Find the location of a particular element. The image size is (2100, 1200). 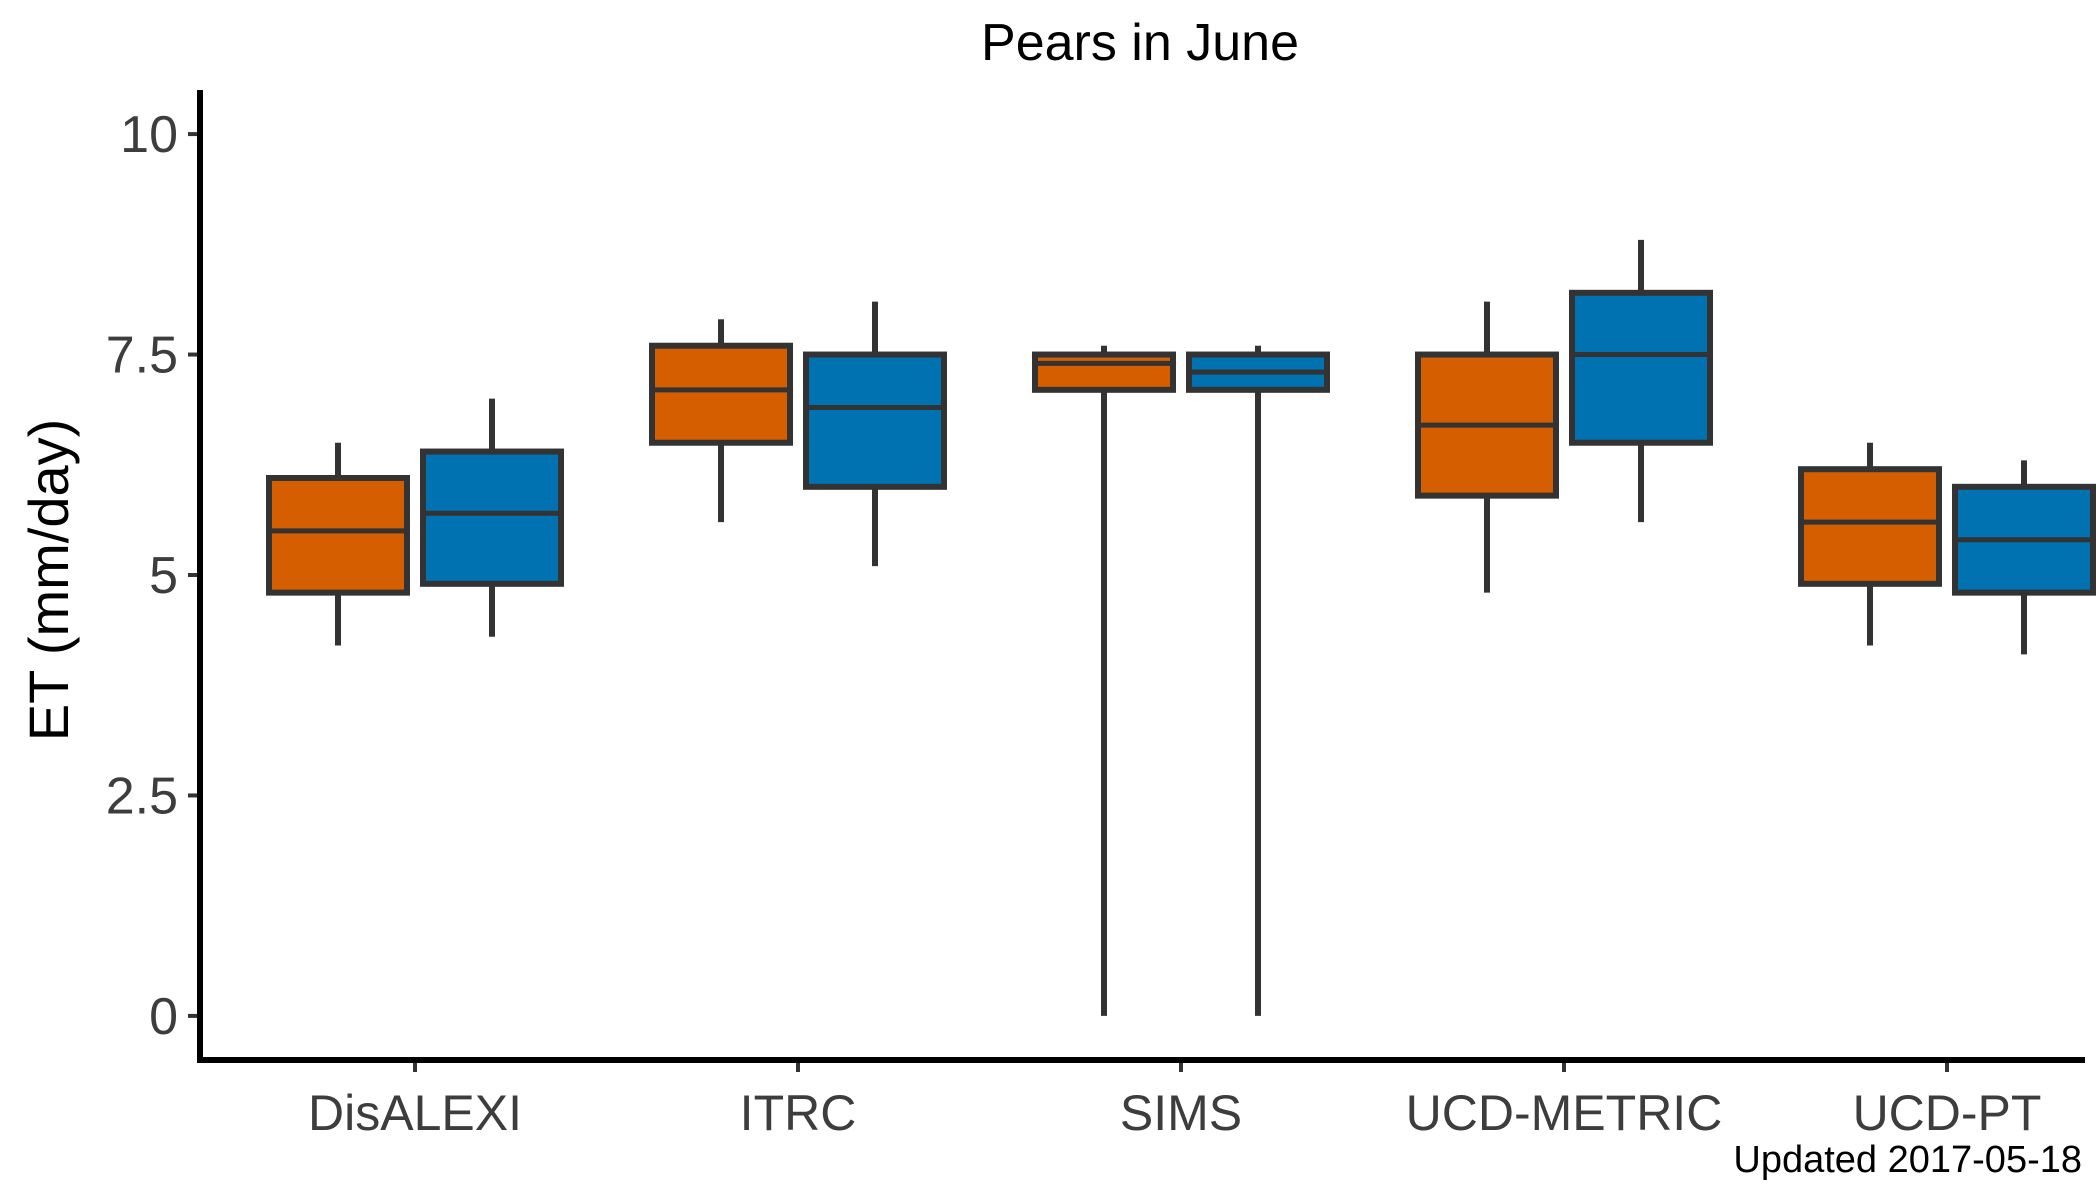

x-axis-ticks: DisALEXI ITRC SIMS UCD-METRIC UCD-PT is located at coordinates (1174, 1100).